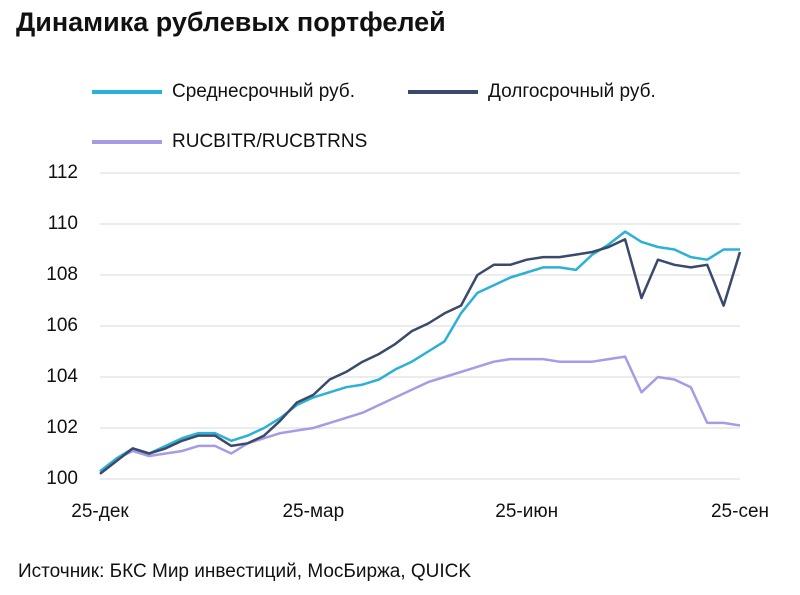 The height and width of the screenshot is (595, 800). What do you see at coordinates (313, 511) in the screenshot?
I see `x-tick-label: 25-мар` at bounding box center [313, 511].